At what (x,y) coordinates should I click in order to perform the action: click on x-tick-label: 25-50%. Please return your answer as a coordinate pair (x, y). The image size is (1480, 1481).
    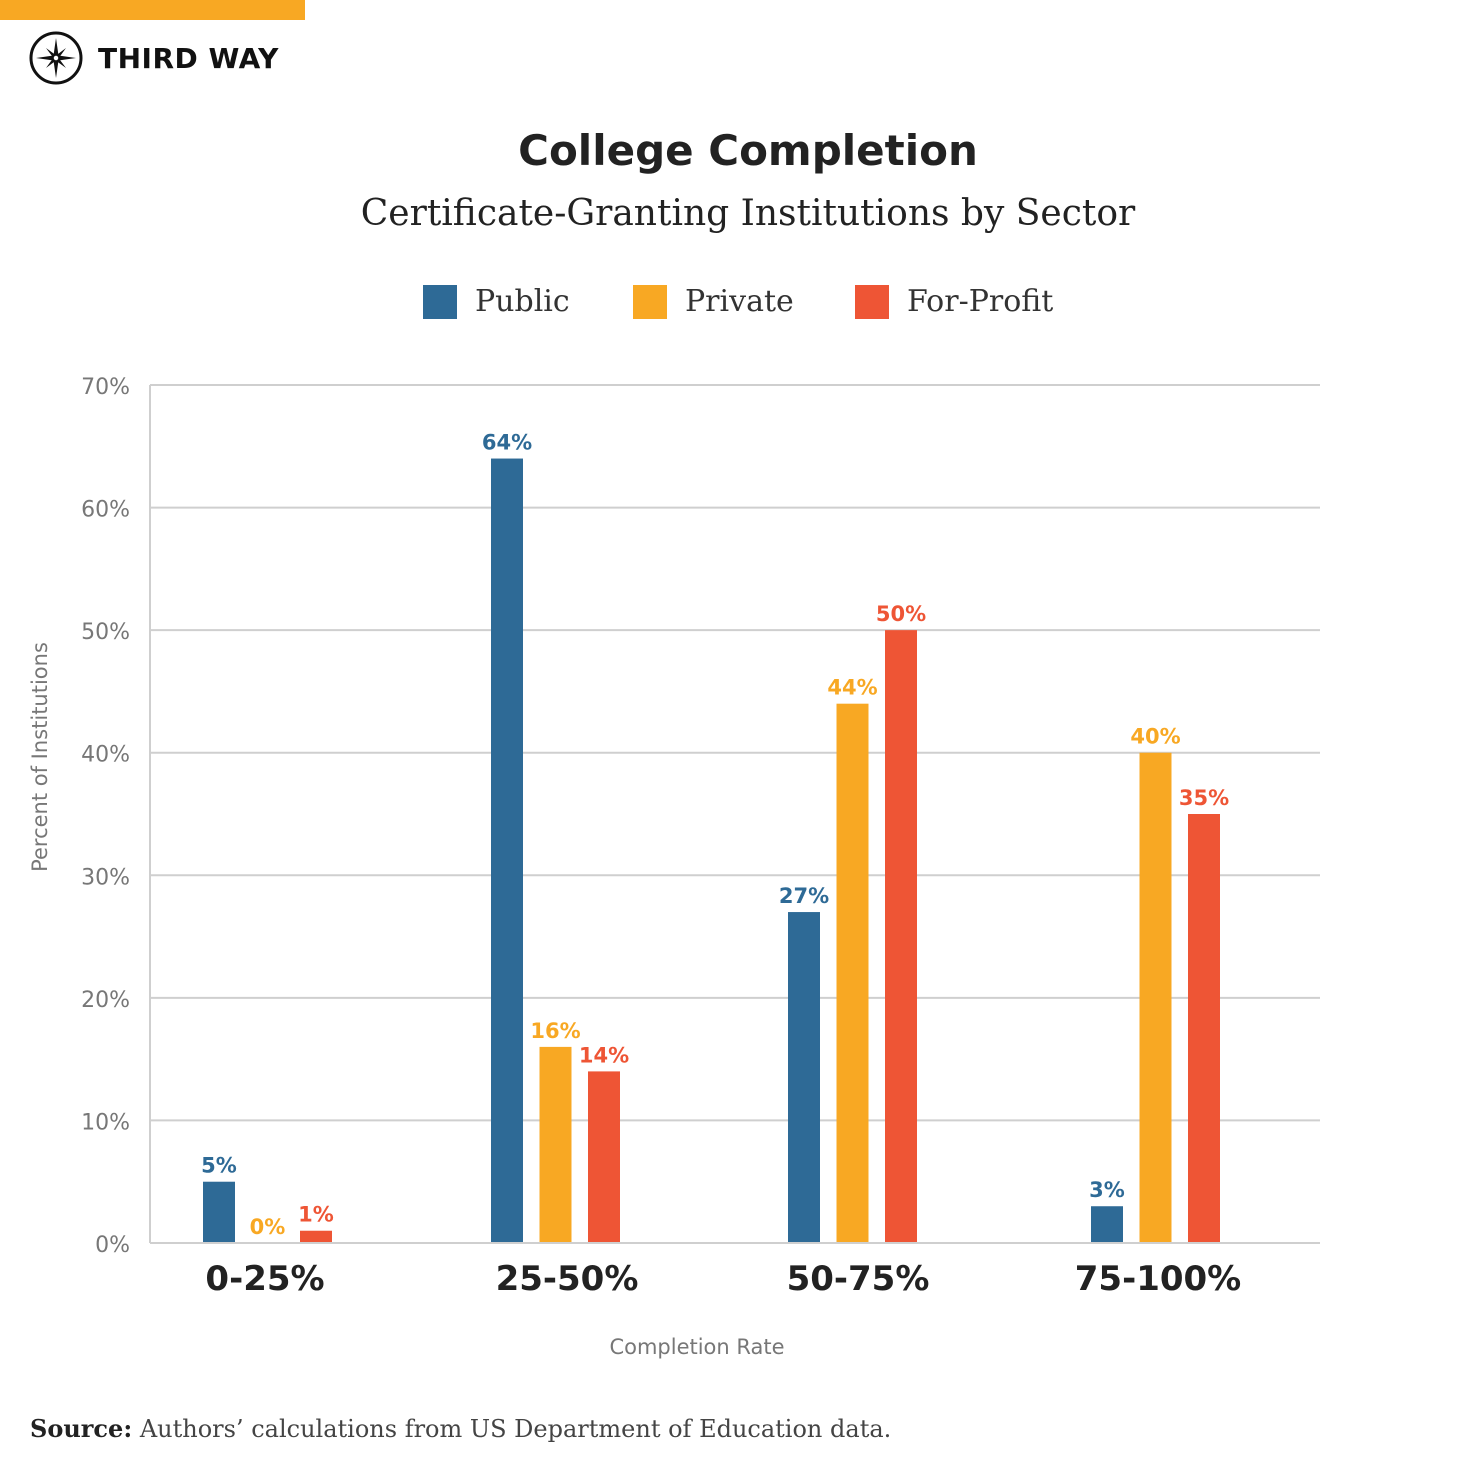
    Looking at the image, I should click on (567, 1279).